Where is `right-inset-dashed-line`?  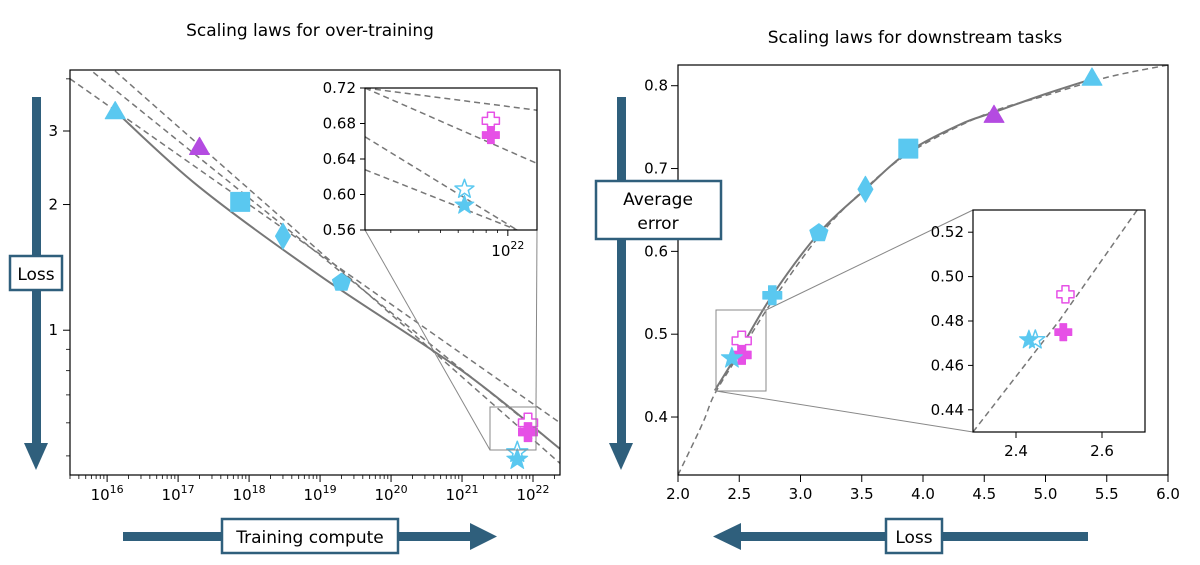
right-inset-dashed-line is located at coordinates (1056, 321).